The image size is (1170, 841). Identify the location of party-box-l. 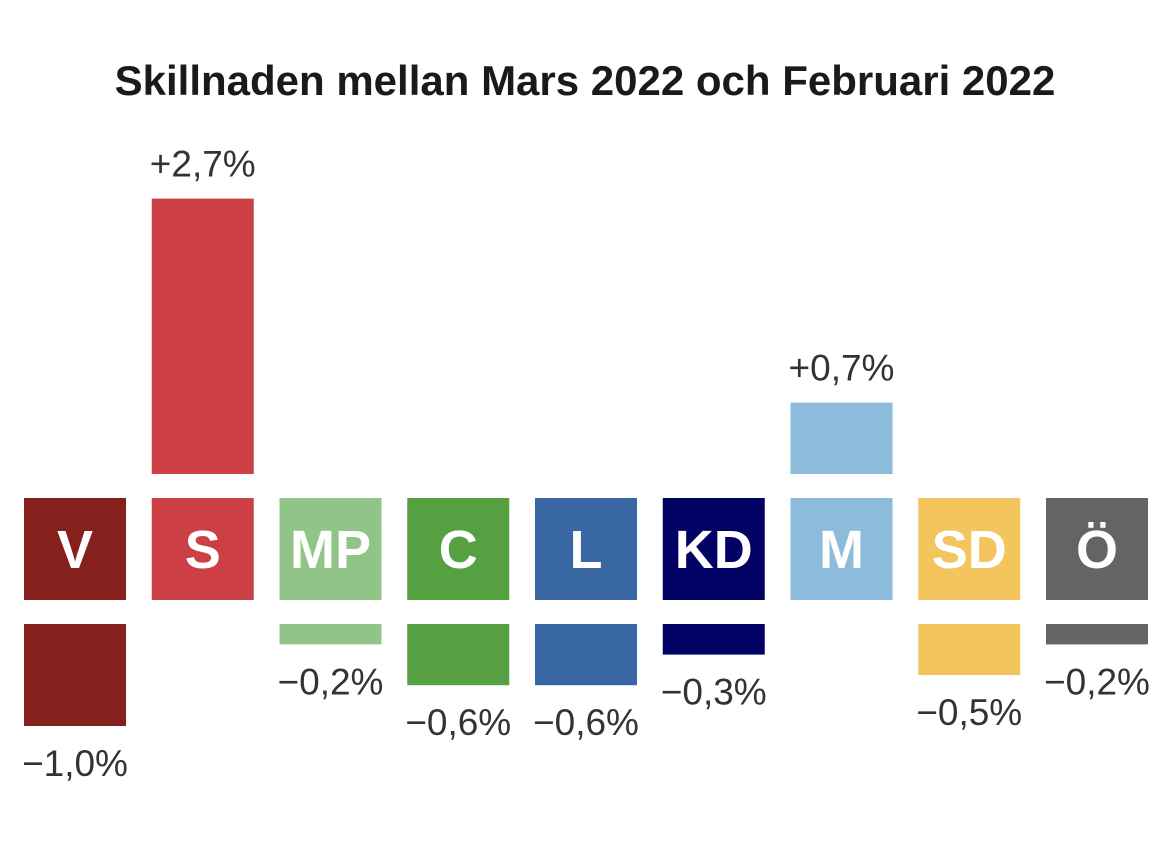
(586, 549).